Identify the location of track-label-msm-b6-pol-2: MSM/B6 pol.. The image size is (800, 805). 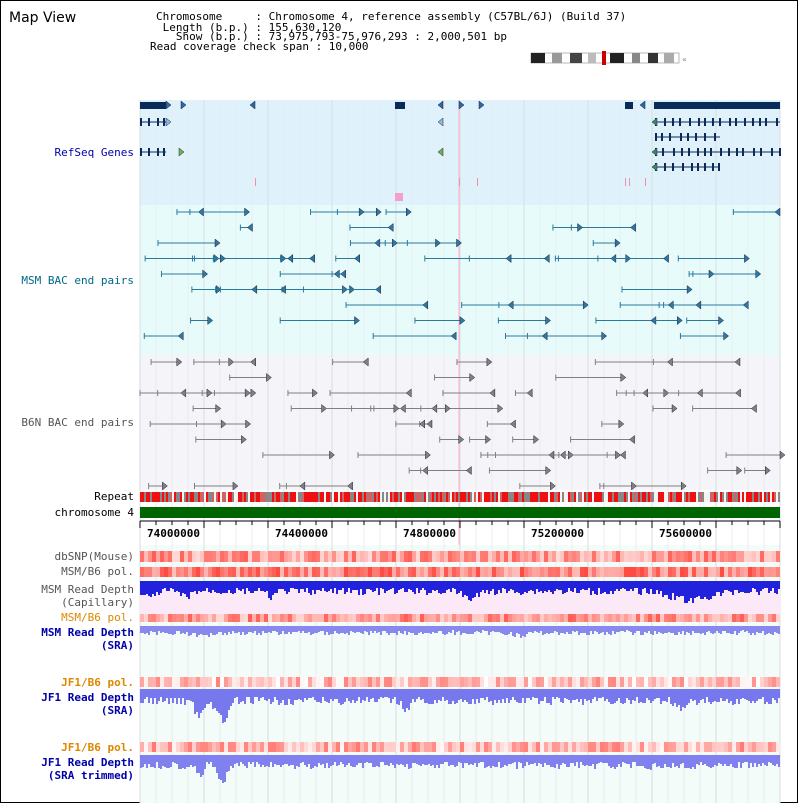
(97, 617).